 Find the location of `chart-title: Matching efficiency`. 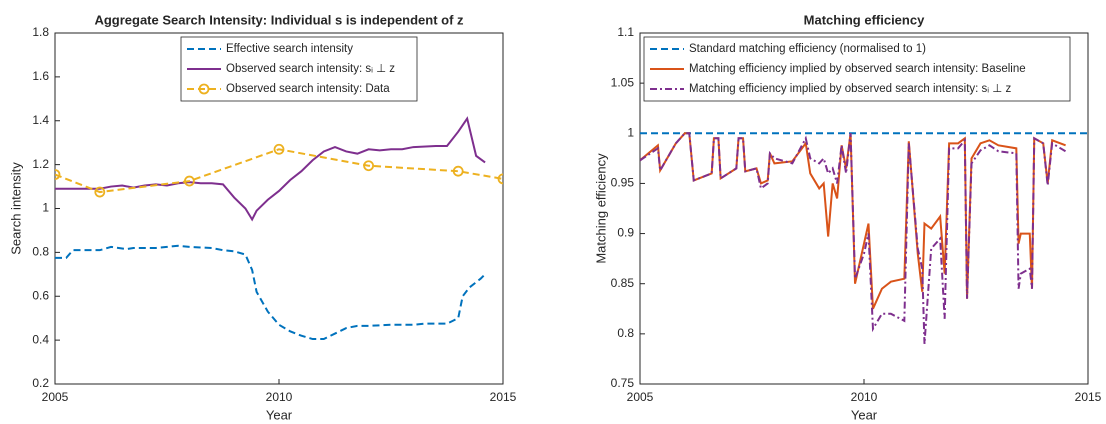

chart-title: Matching efficiency is located at coordinates (864, 19).